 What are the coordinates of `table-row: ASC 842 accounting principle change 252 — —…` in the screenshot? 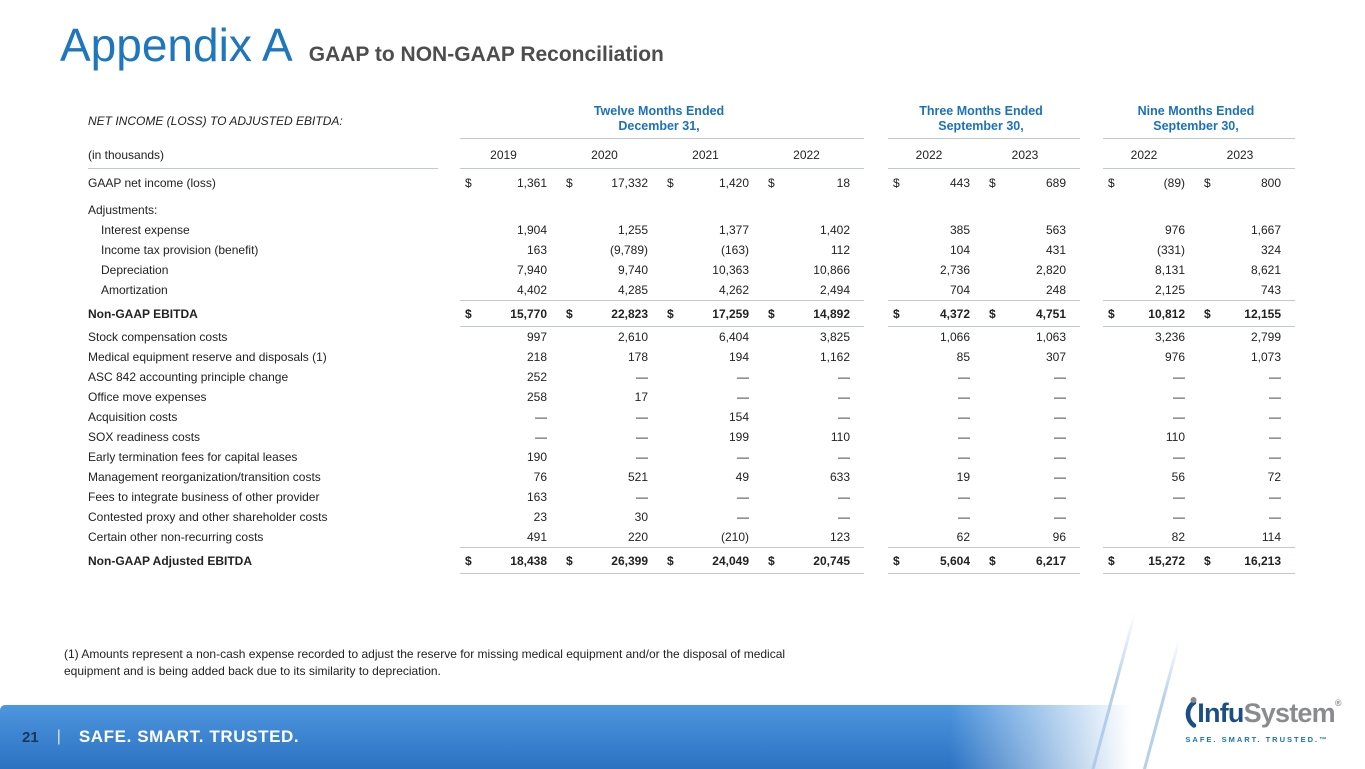 It's located at (691, 377).